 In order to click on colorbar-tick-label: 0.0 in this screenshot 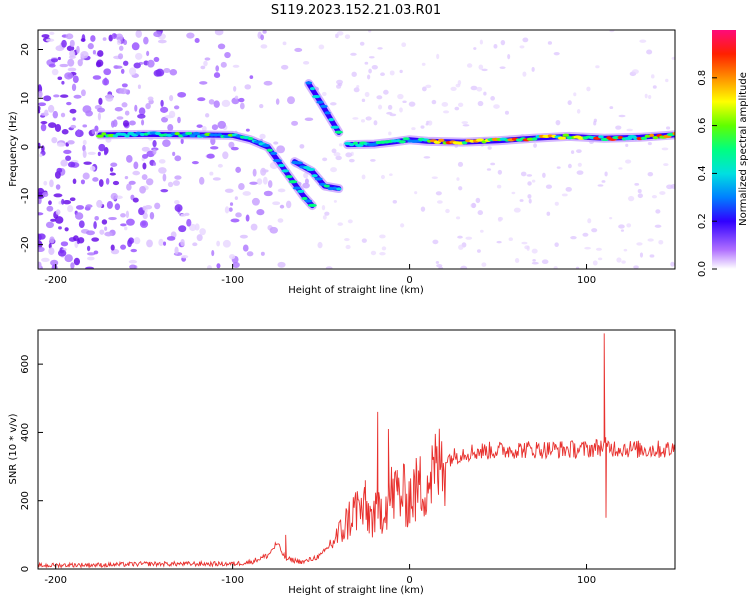, I will do `click(702, 269)`.